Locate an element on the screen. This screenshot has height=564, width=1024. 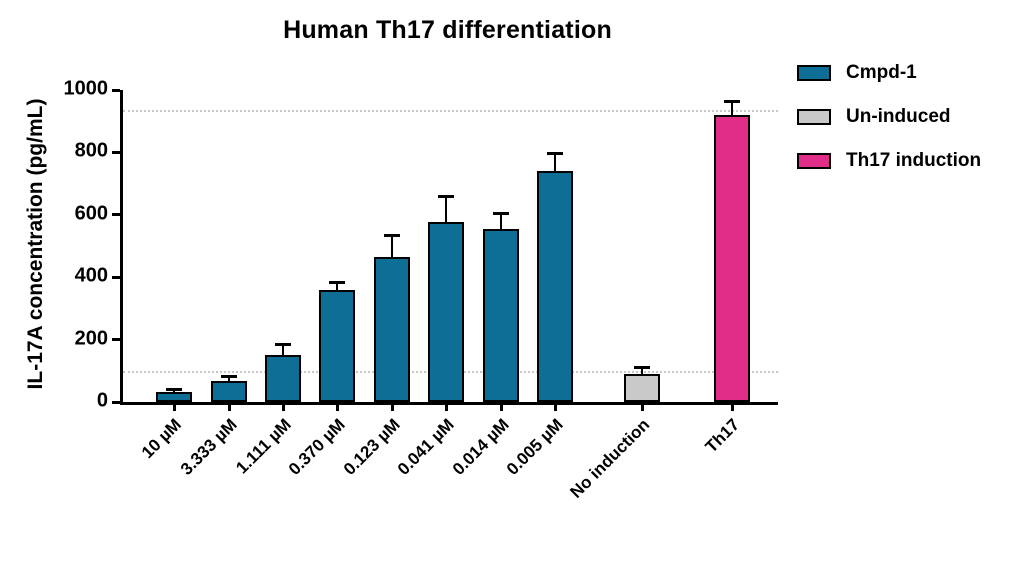
x-tick-label-text: No induction is located at coordinates (610, 458).